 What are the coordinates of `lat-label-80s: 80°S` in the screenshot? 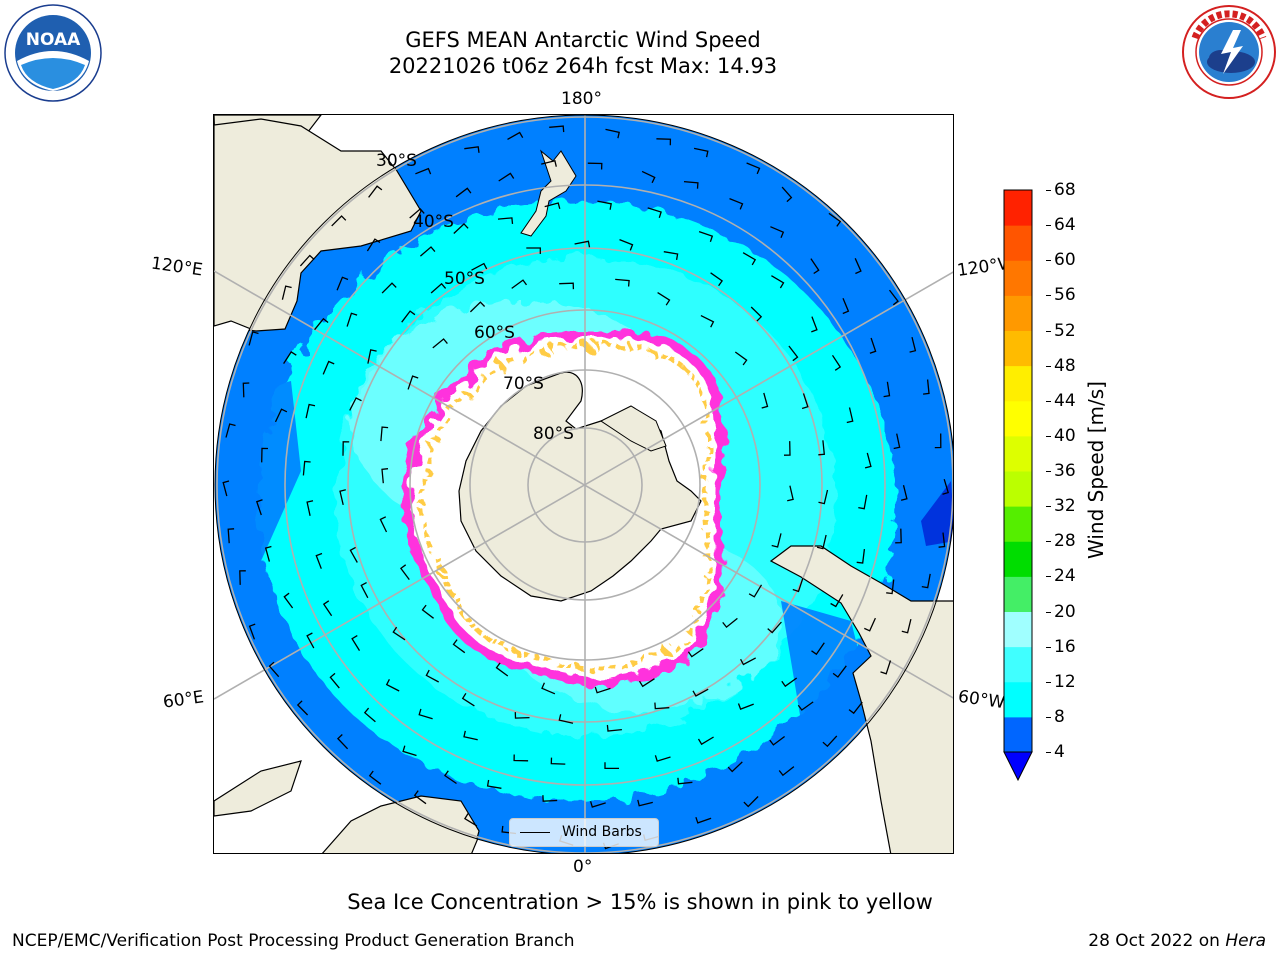 It's located at (553, 434).